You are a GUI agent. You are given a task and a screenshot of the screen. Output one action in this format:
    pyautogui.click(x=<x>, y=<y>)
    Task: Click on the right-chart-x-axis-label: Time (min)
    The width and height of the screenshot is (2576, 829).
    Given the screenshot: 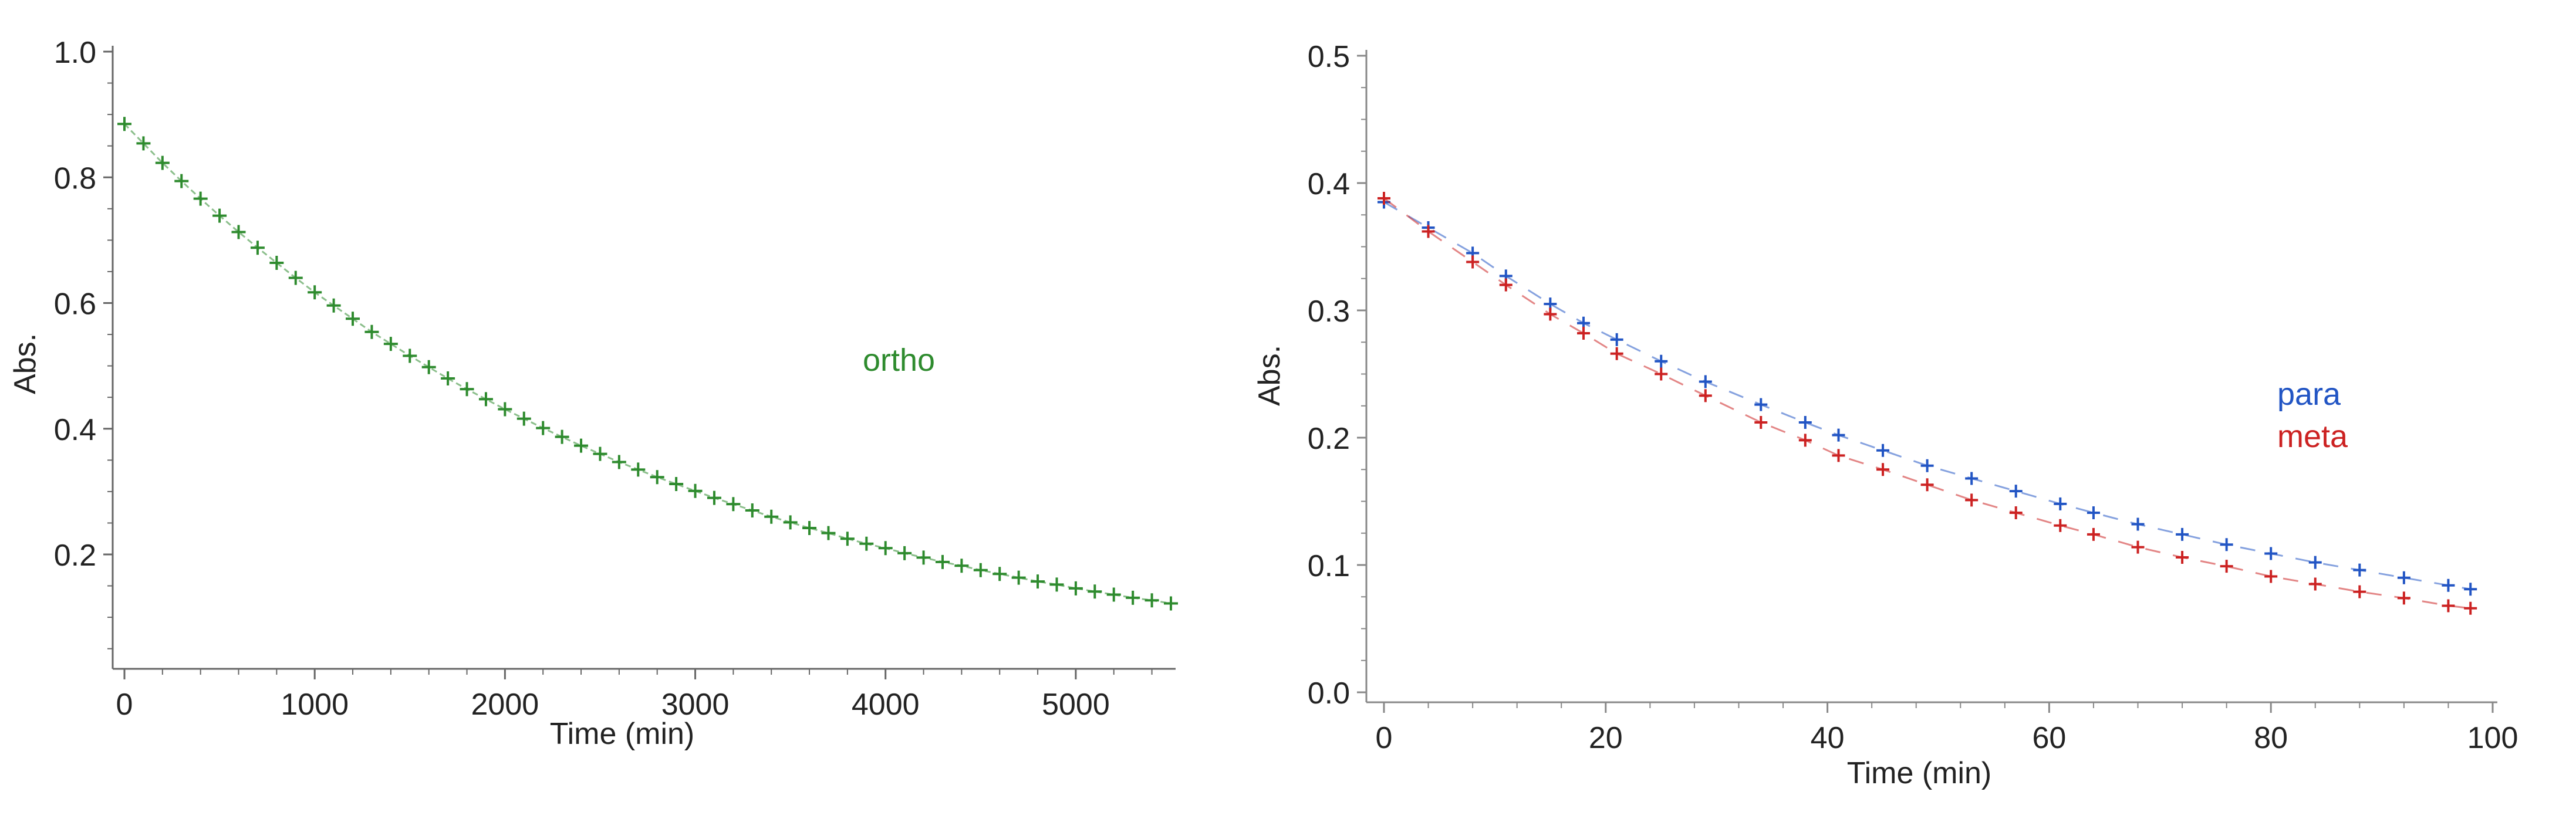 What is the action you would take?
    pyautogui.click(x=1920, y=773)
    